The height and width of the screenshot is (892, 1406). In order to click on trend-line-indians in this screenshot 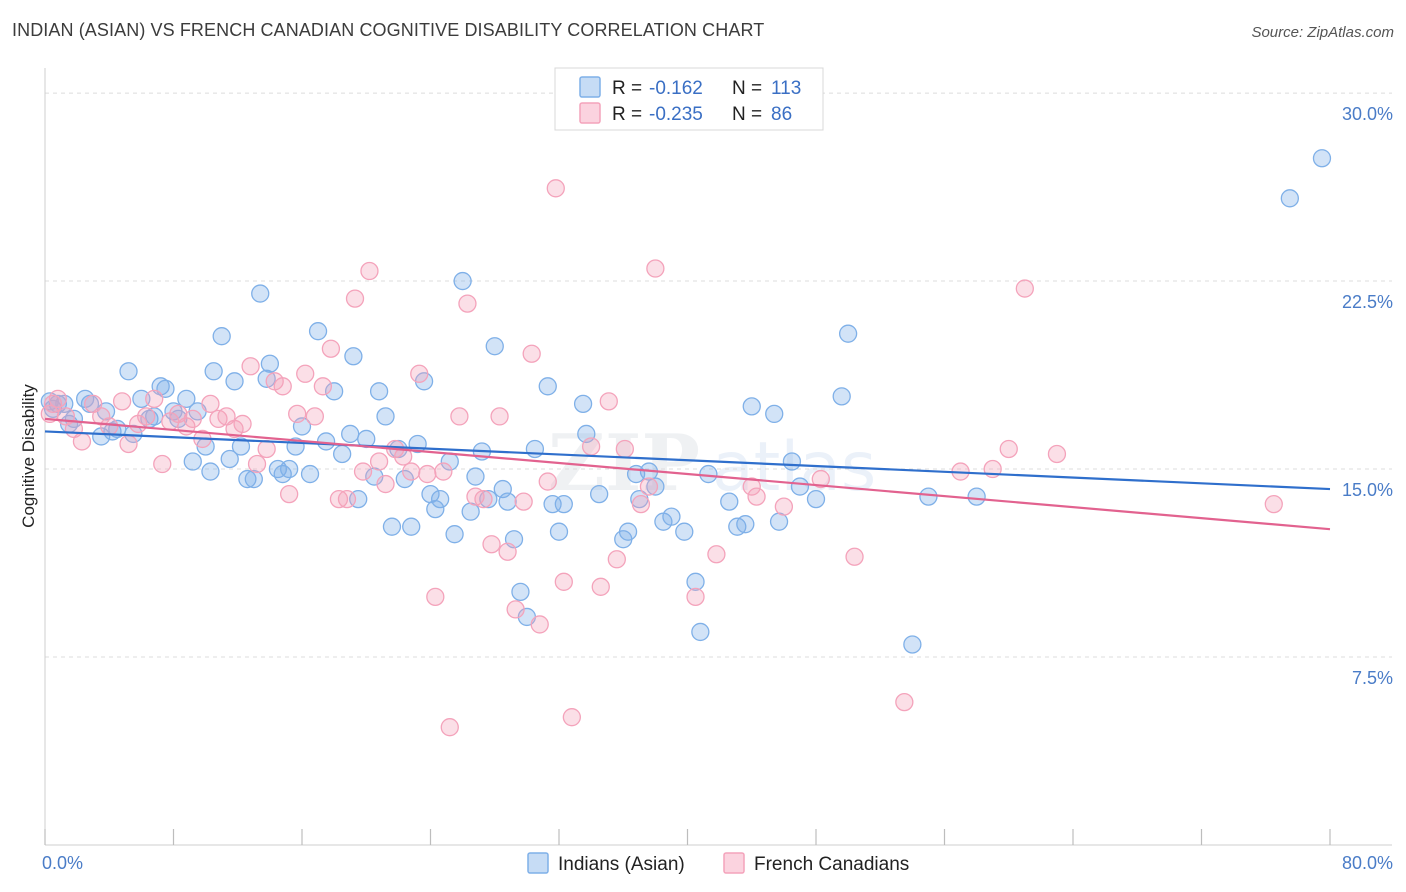, I will do `click(687, 460)`.